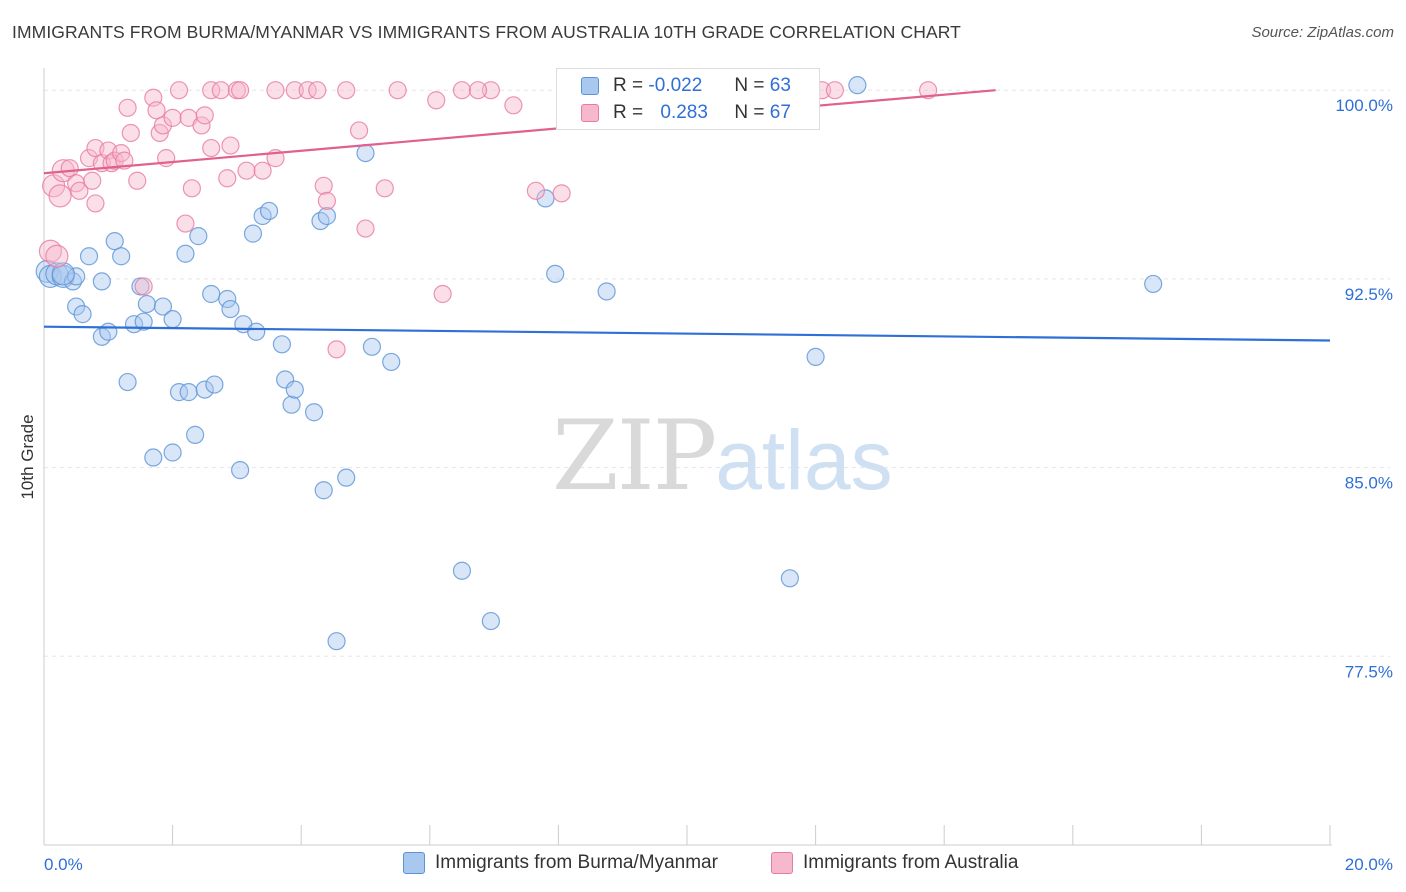 This screenshot has height=892, width=1406. I want to click on x-tick-label-min: 0.0%, so click(63, 864).